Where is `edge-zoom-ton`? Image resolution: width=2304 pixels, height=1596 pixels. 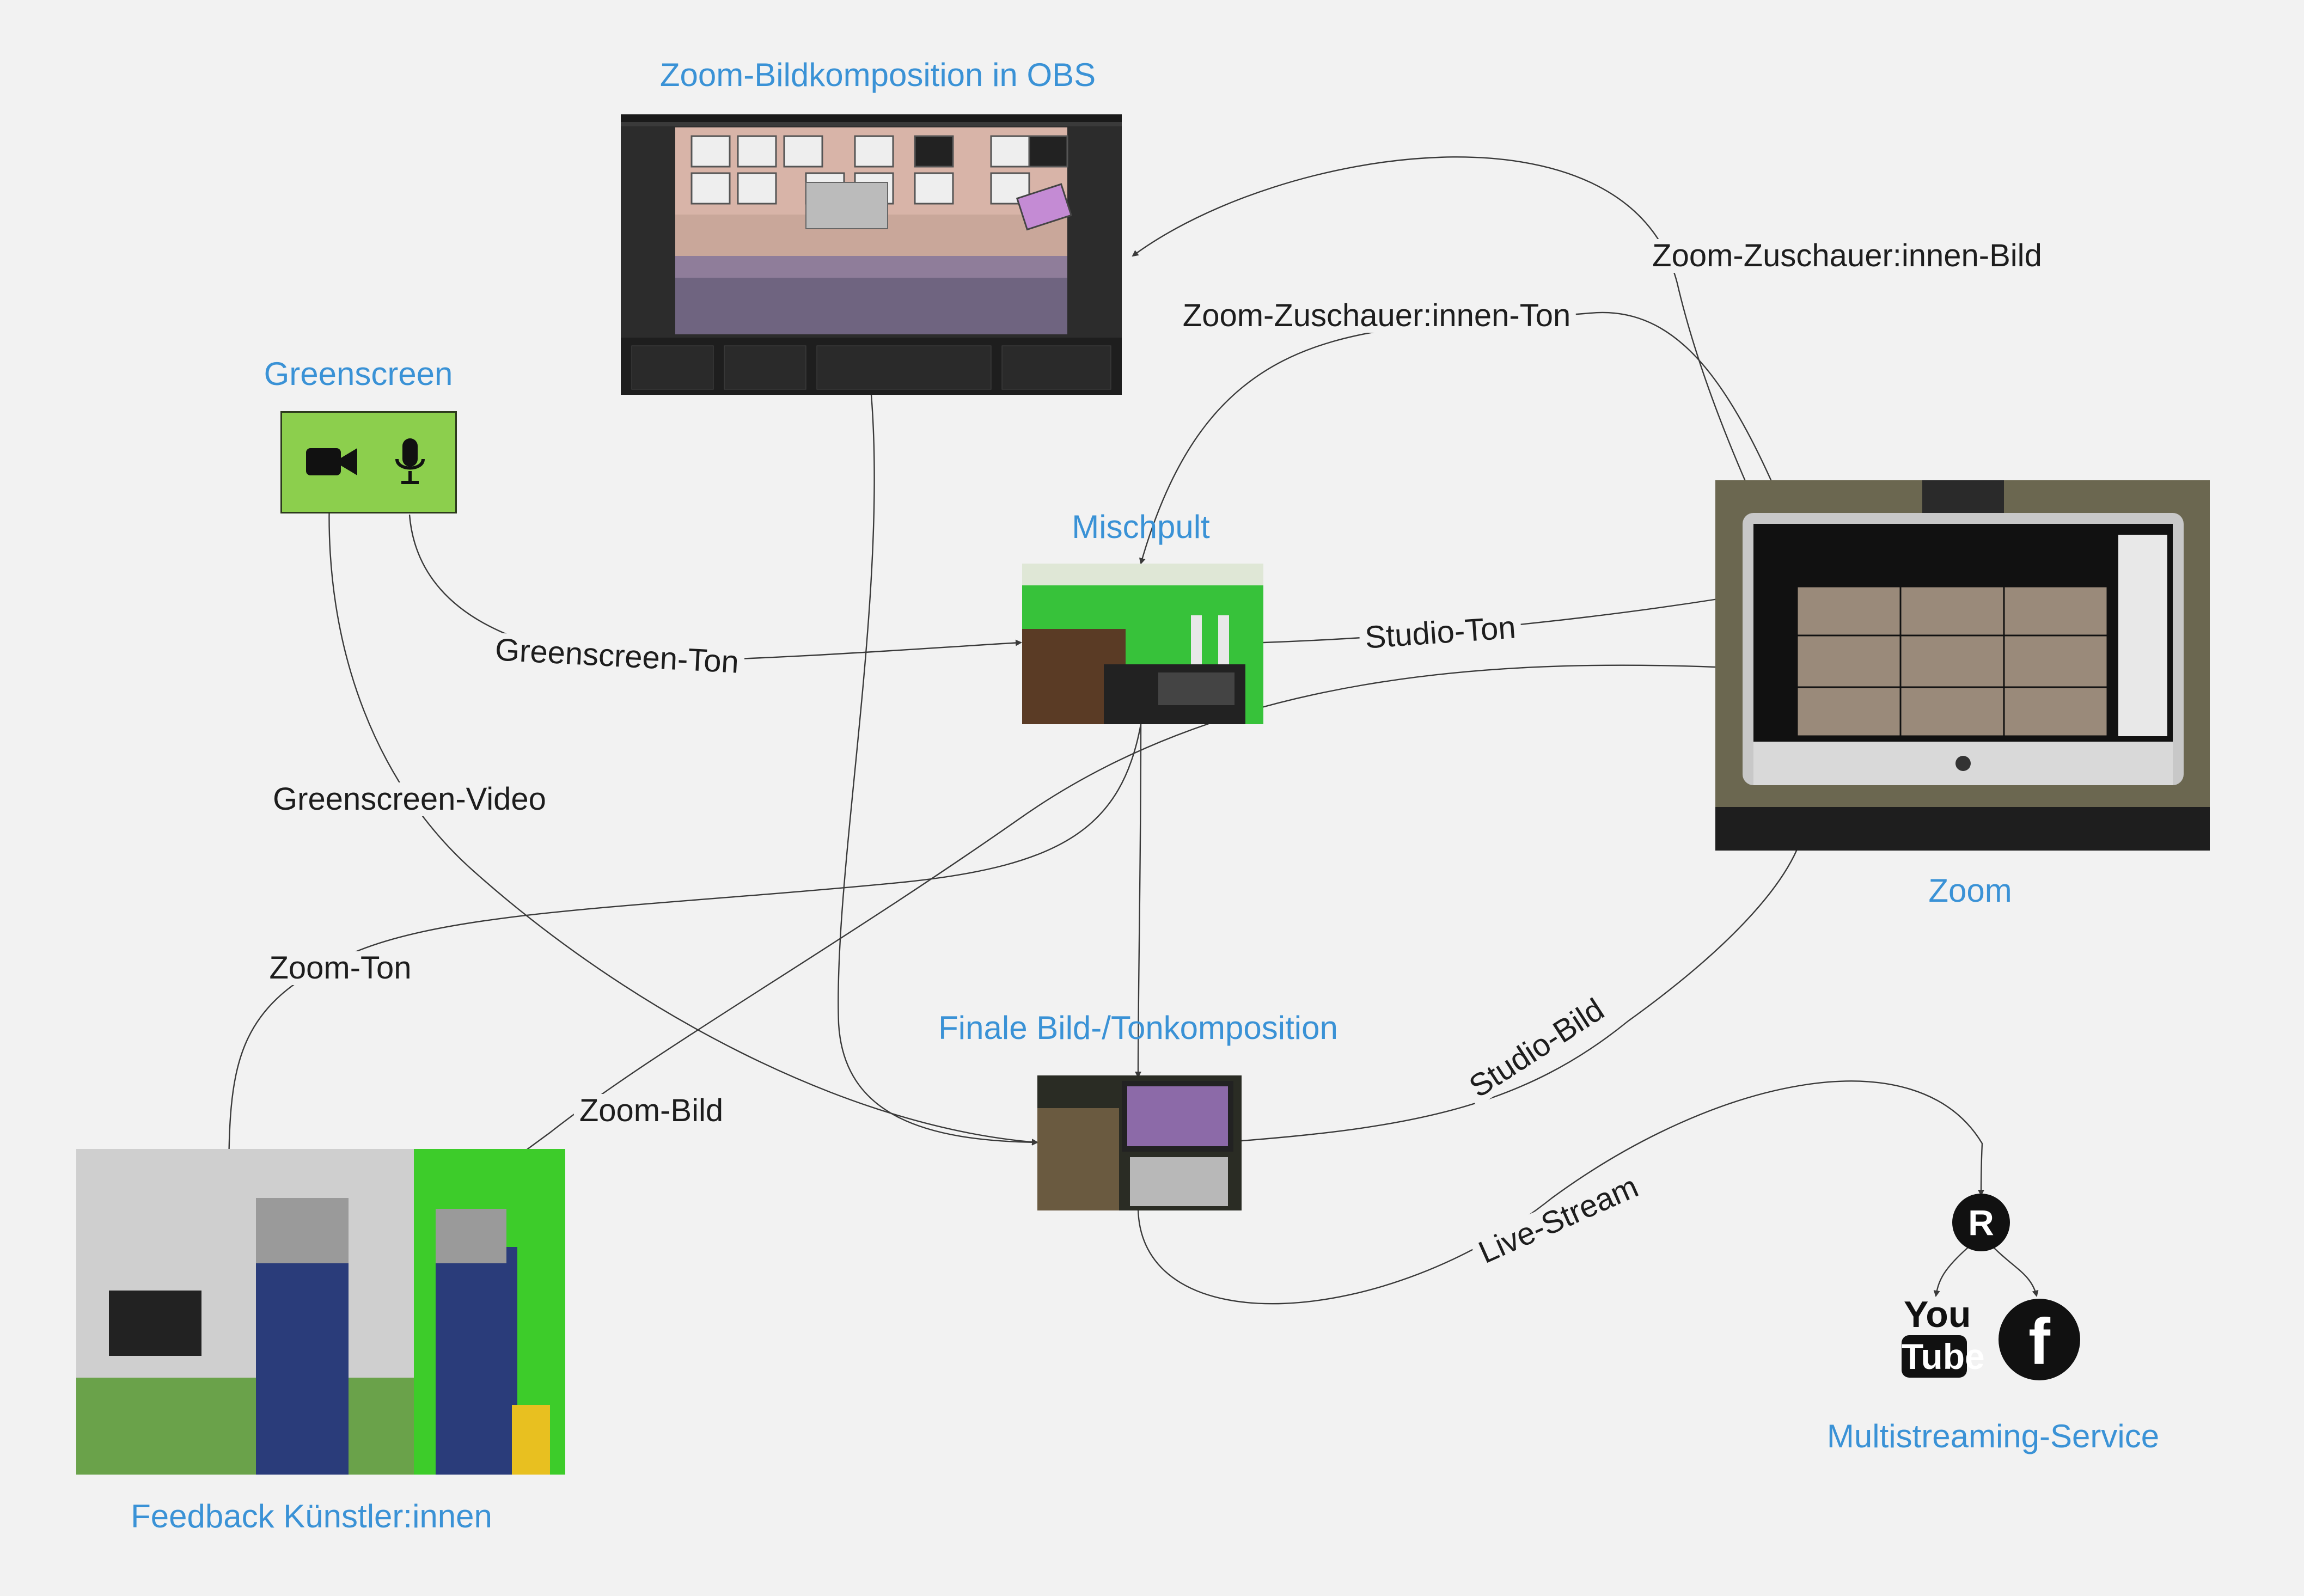 edge-zoom-ton is located at coordinates (685, 962).